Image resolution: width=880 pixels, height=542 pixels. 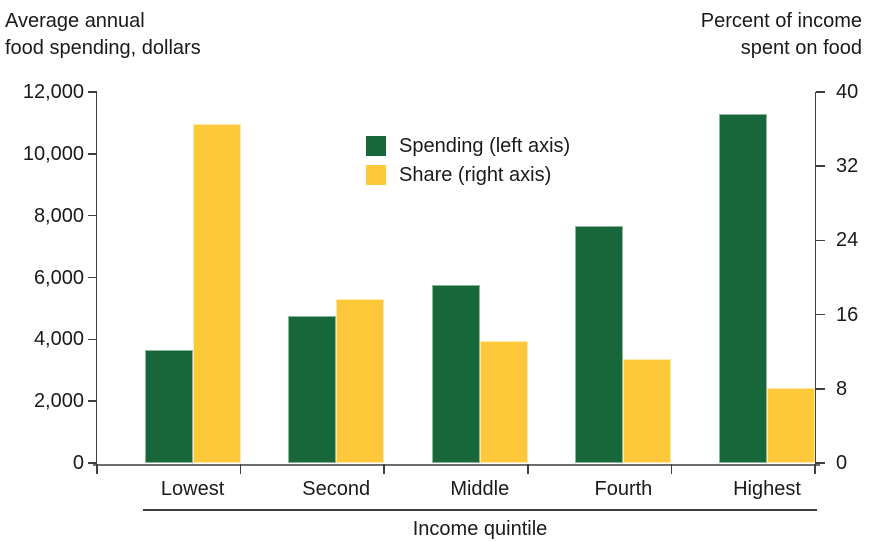 I want to click on left-axis-tick-label: 12,000, so click(x=53, y=92).